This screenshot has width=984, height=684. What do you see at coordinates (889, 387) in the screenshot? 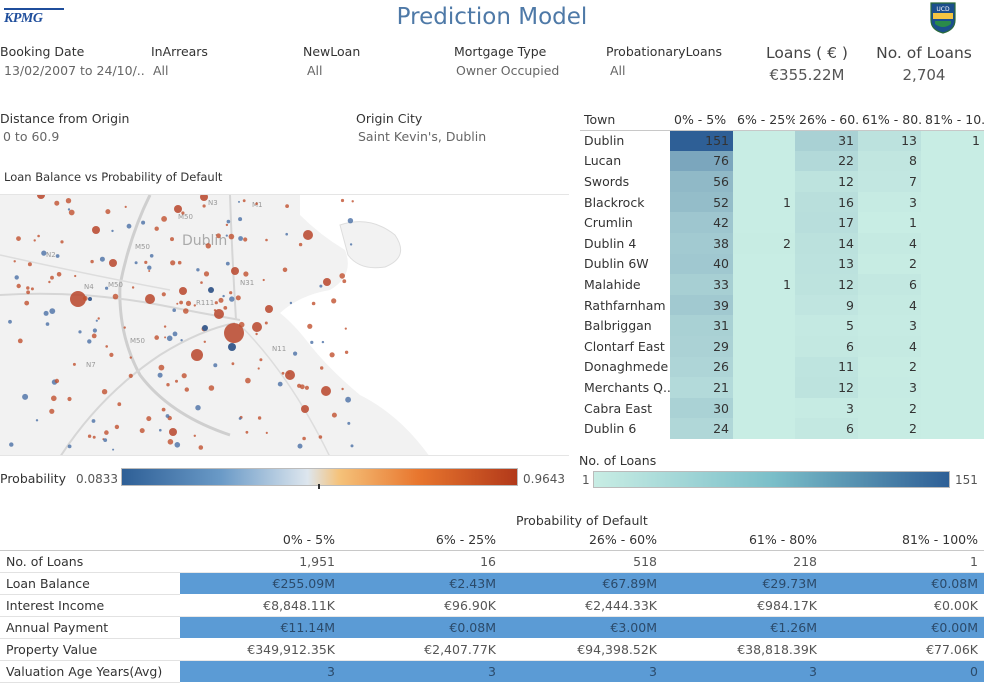
I see `town-cell: 3` at bounding box center [889, 387].